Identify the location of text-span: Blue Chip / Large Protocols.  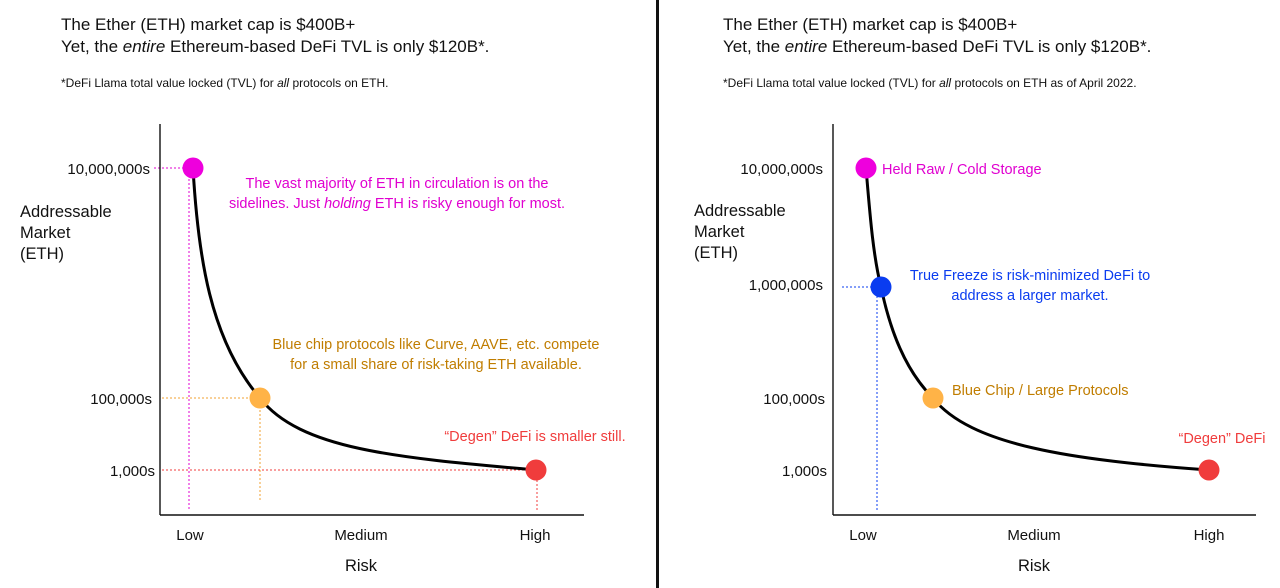
(1040, 391).